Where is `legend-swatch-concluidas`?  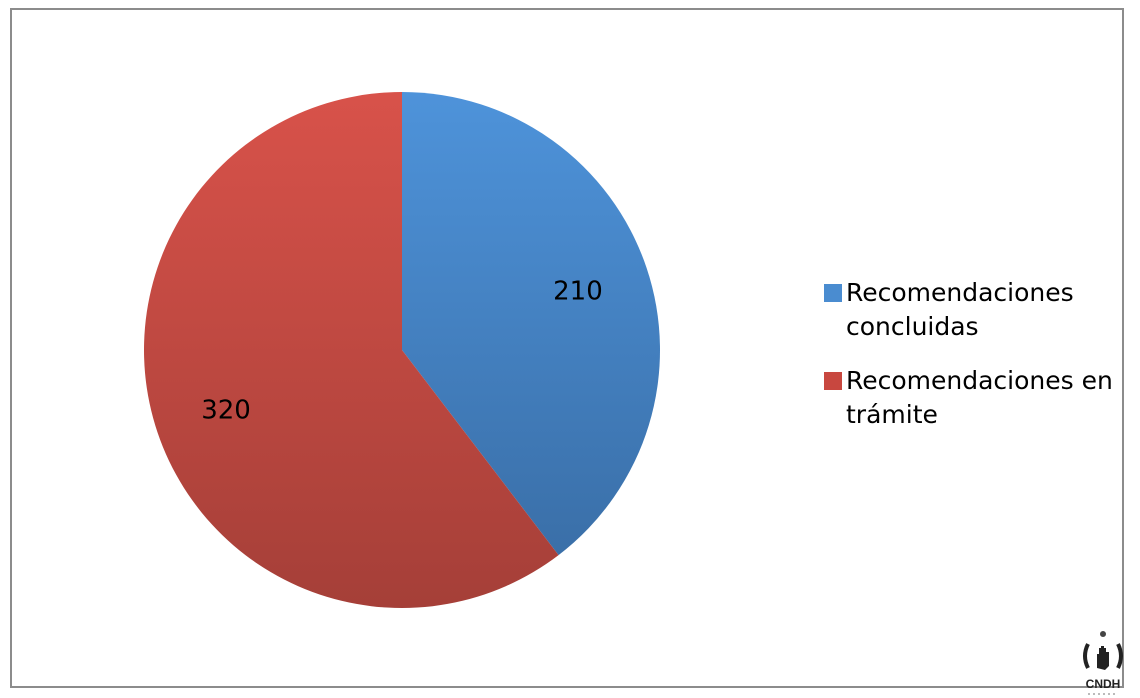
legend-swatch-concluidas is located at coordinates (833, 293).